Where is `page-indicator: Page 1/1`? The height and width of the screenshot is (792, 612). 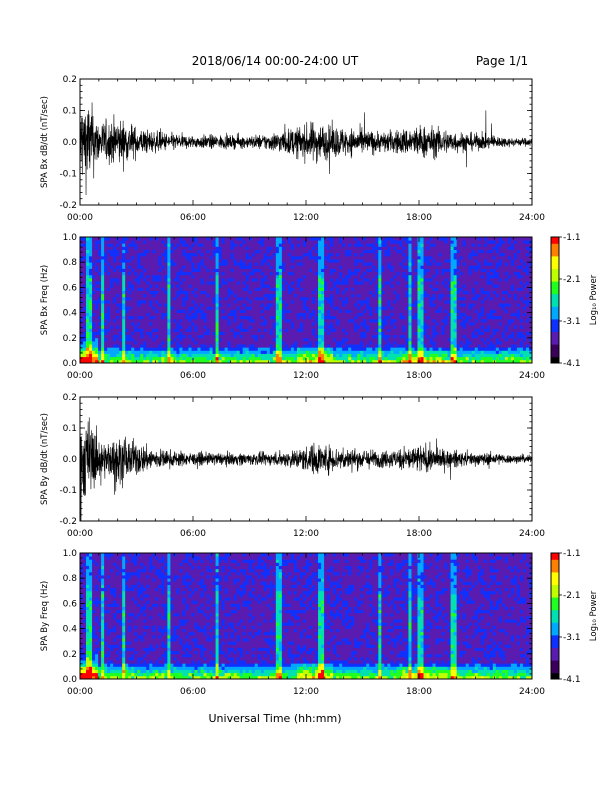
page-indicator: Page 1/1 is located at coordinates (502, 61).